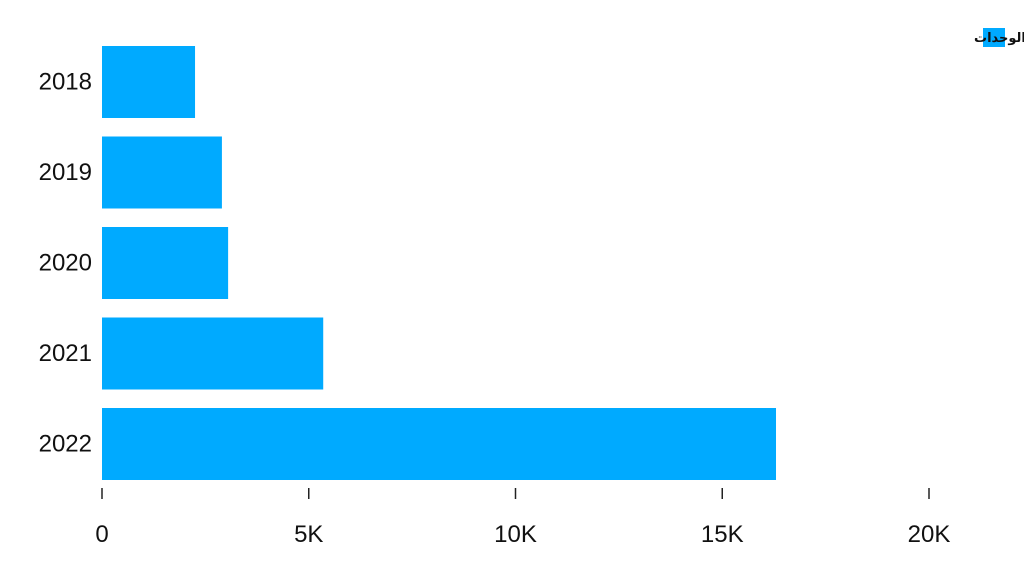 The width and height of the screenshot is (1024, 579). What do you see at coordinates (722, 534) in the screenshot?
I see `x-tick-label: 15K` at bounding box center [722, 534].